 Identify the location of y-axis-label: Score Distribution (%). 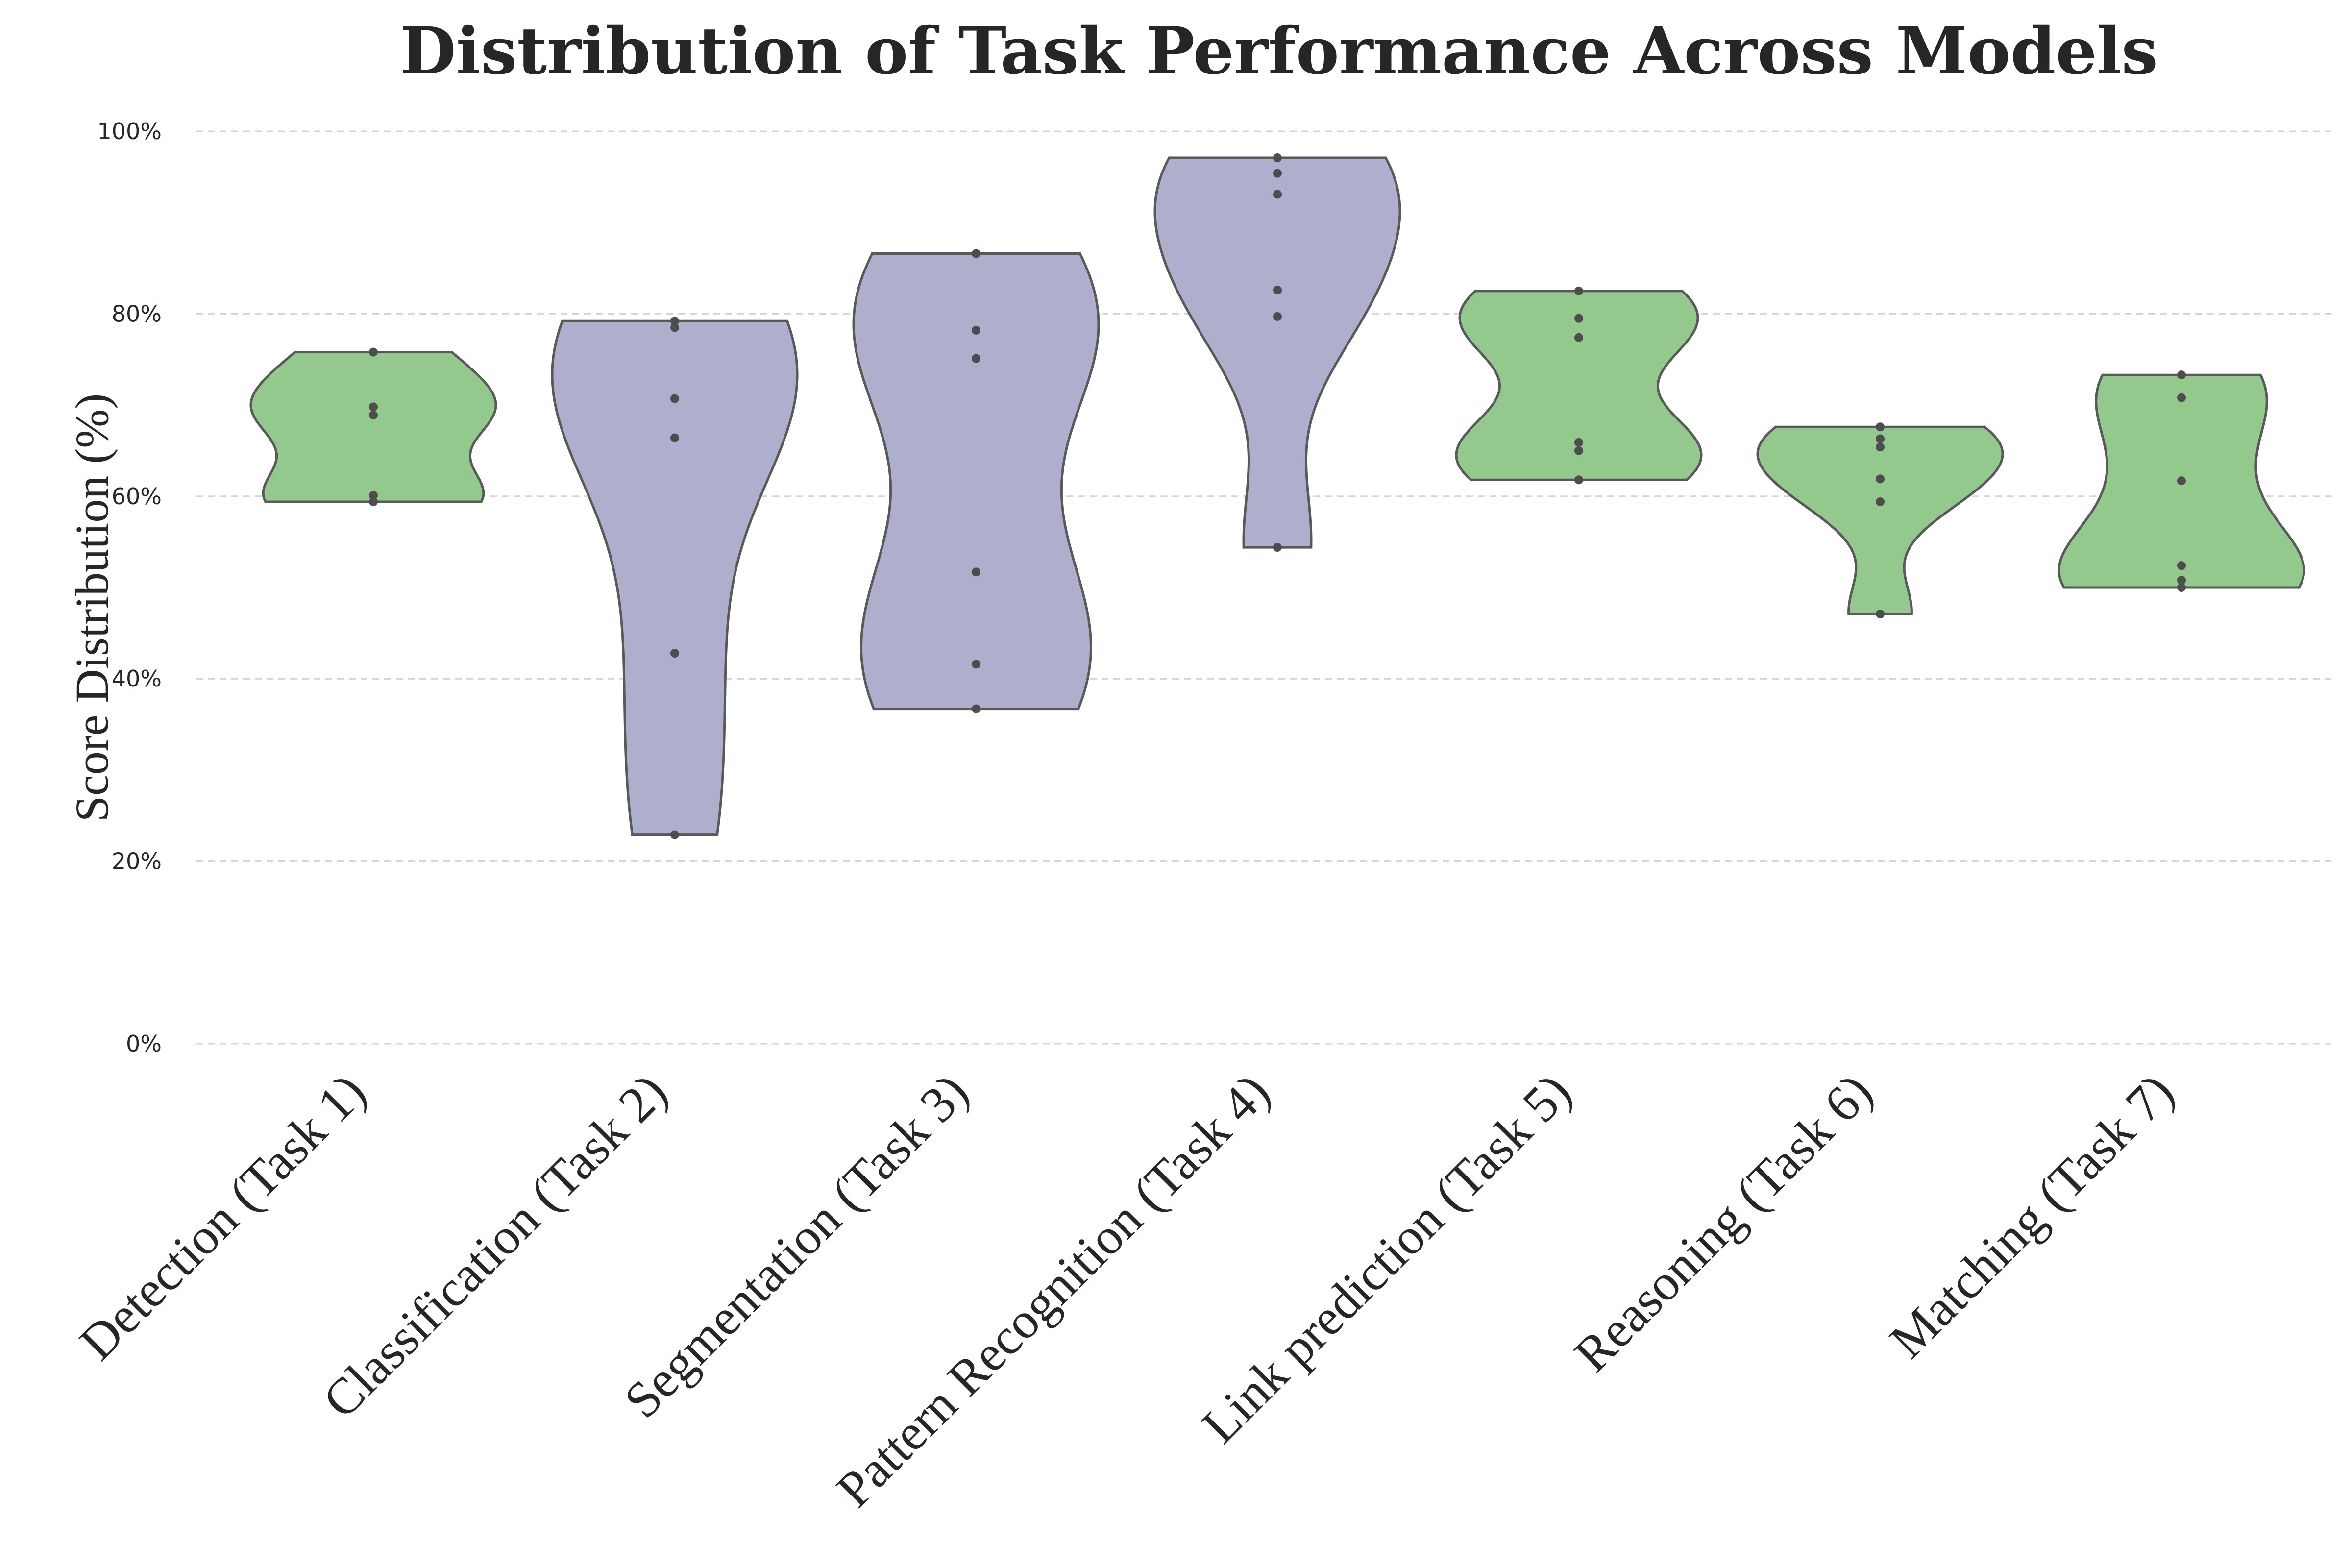
(92, 607).